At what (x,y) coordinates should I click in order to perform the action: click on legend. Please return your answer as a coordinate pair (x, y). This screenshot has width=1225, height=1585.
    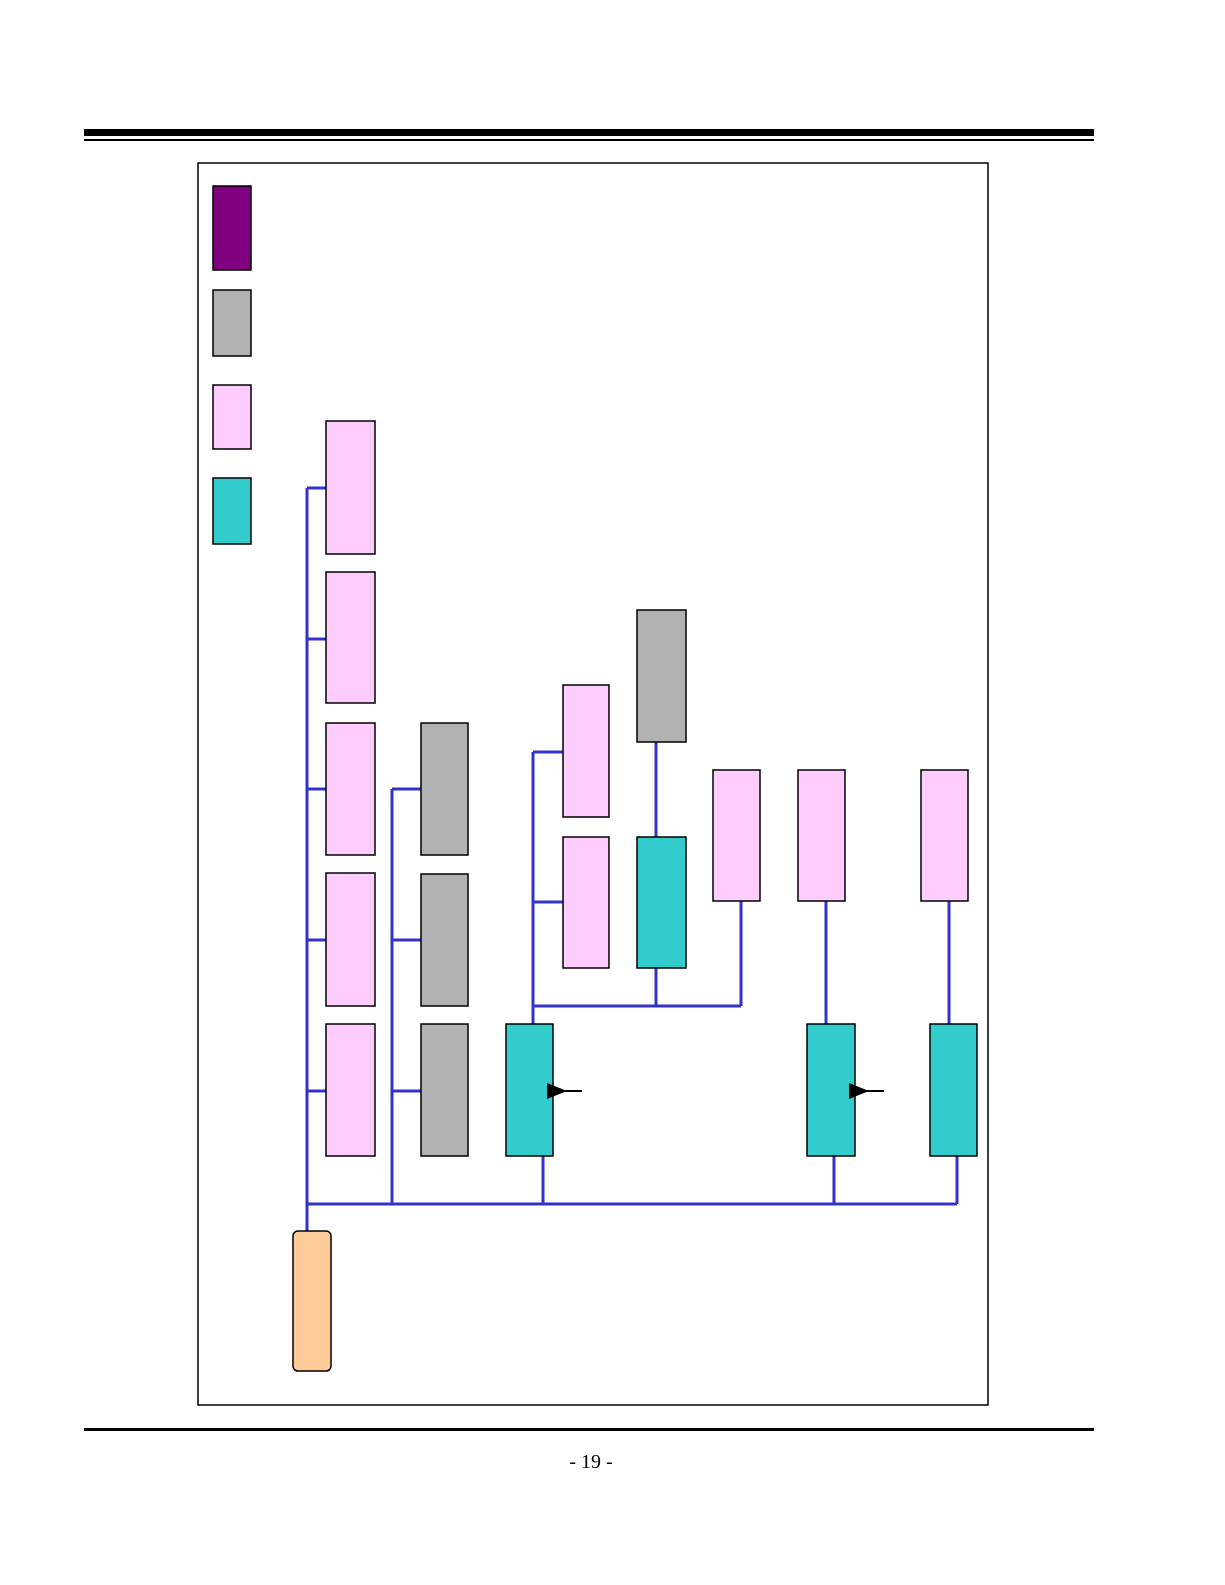
    Looking at the image, I should click on (232, 365).